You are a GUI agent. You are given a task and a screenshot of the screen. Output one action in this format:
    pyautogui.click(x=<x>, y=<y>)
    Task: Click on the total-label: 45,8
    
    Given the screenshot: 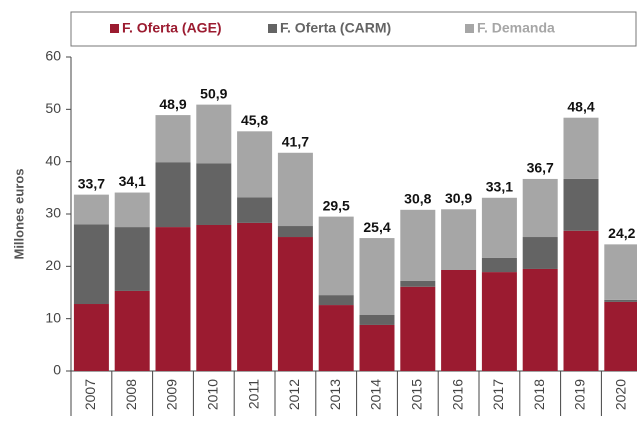 What is the action you would take?
    pyautogui.click(x=254, y=120)
    